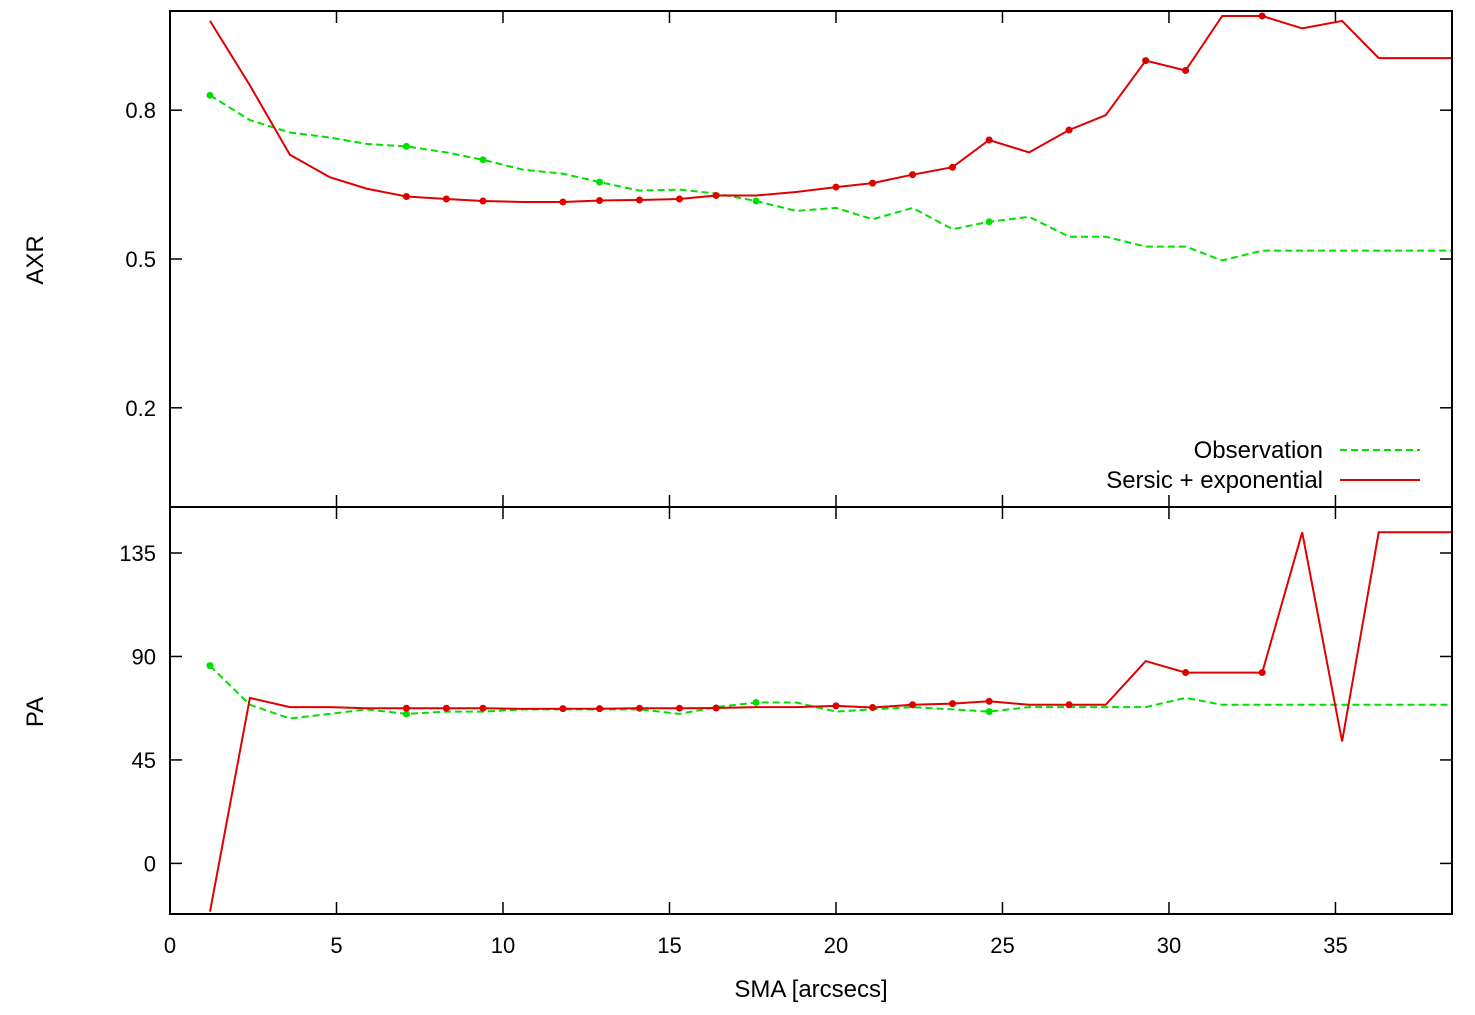  What do you see at coordinates (140, 259) in the screenshot?
I see `axr-ytick-label: 0.5` at bounding box center [140, 259].